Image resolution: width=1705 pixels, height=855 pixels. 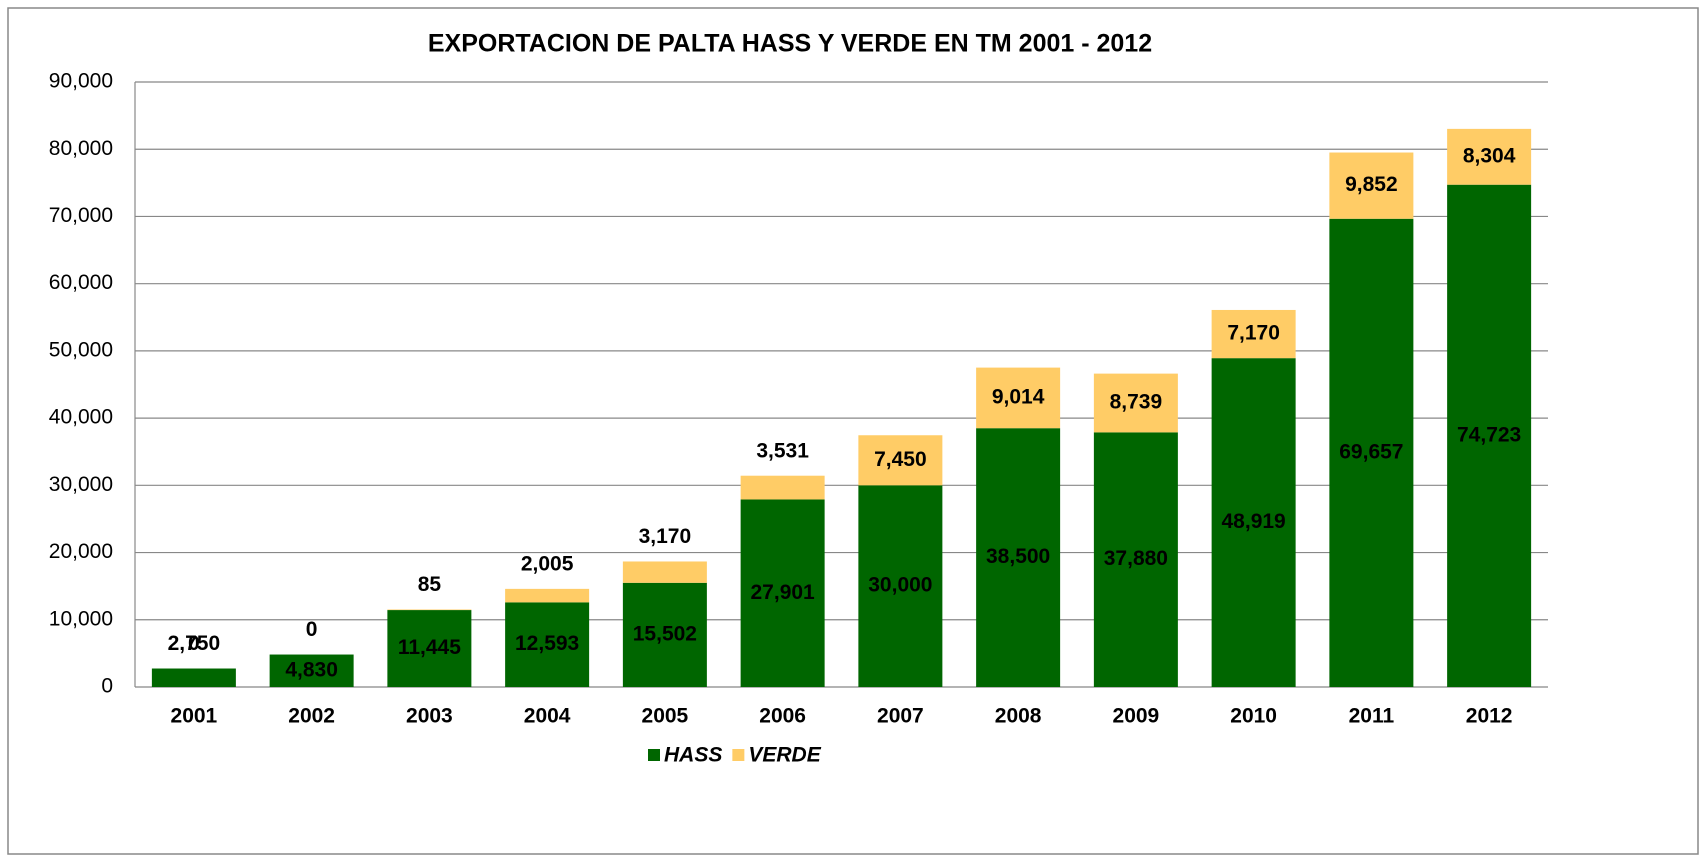 I want to click on legend-label: VERDE, so click(x=784, y=755).